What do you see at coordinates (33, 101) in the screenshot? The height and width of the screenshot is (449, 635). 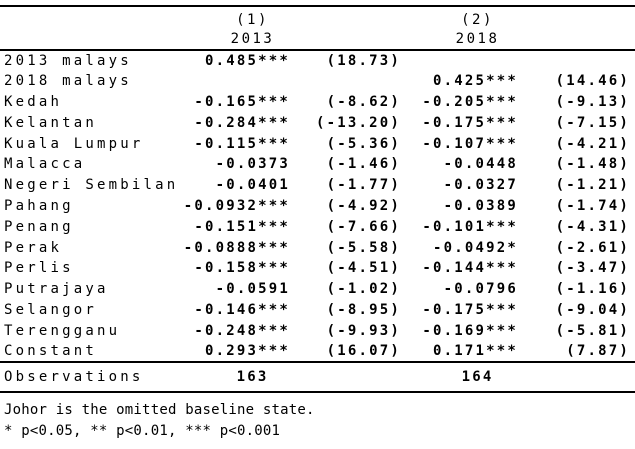 I see `row-label: Kedah` at bounding box center [33, 101].